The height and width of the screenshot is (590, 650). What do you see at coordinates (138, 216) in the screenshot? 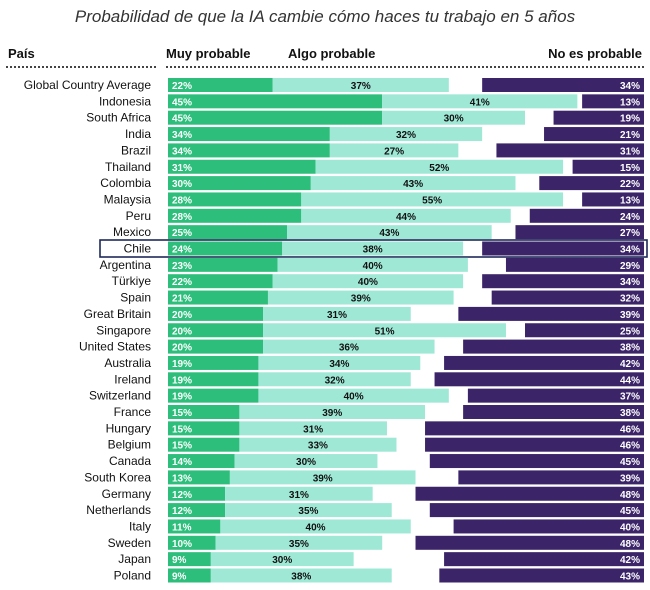
I see `country-label: Peru` at bounding box center [138, 216].